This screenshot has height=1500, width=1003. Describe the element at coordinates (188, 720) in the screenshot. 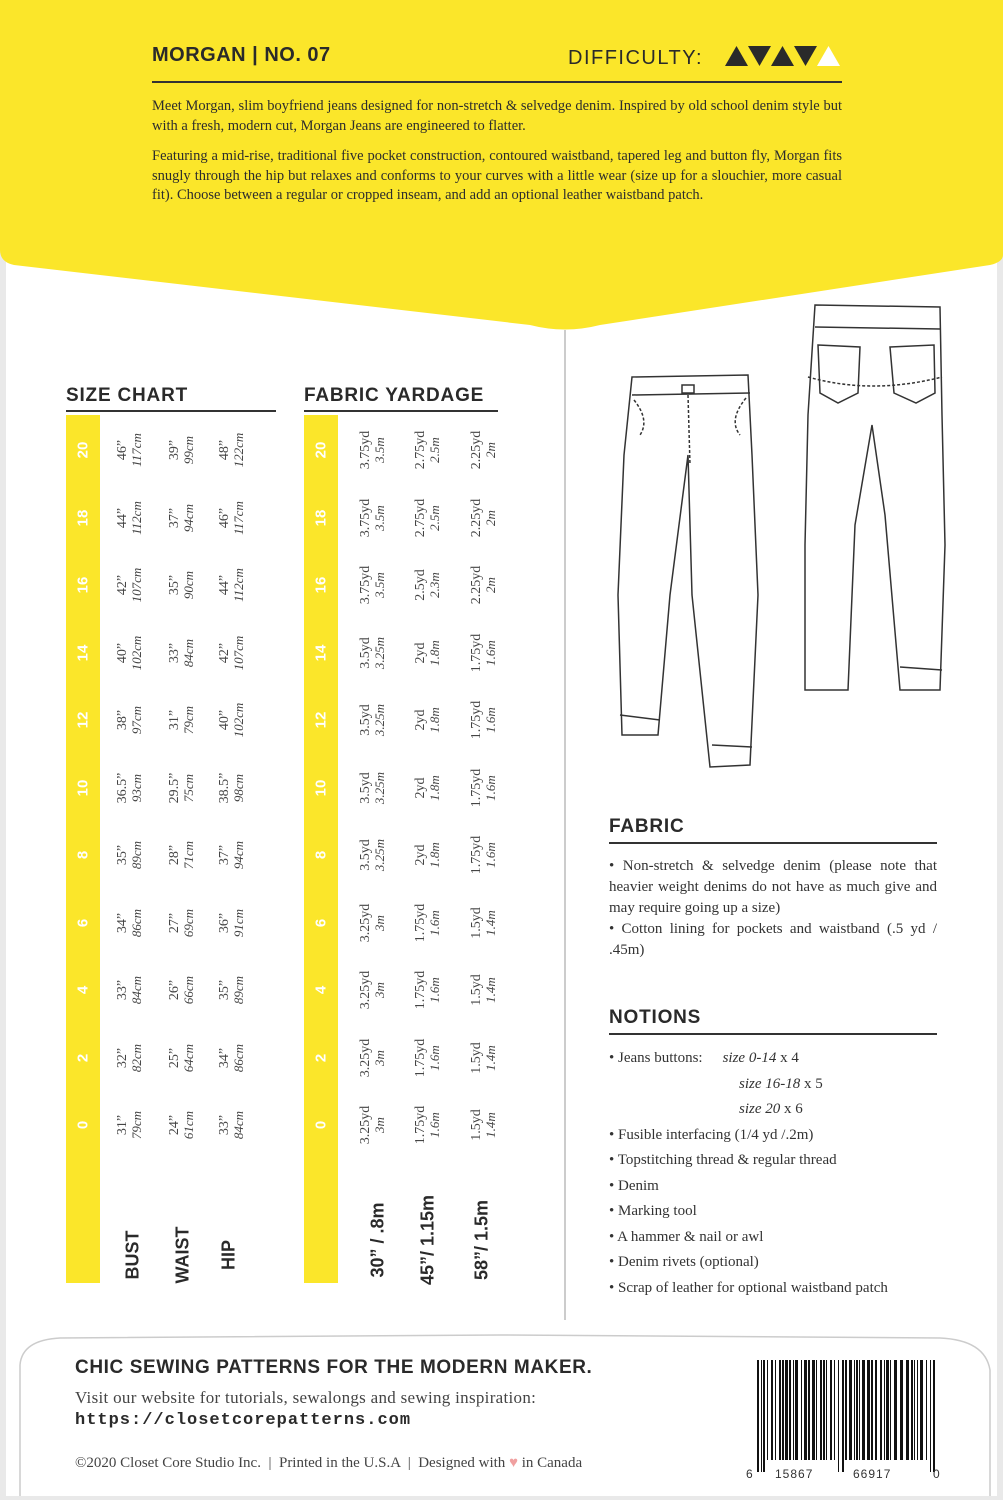

I see `metric-value: 79cm` at that location.